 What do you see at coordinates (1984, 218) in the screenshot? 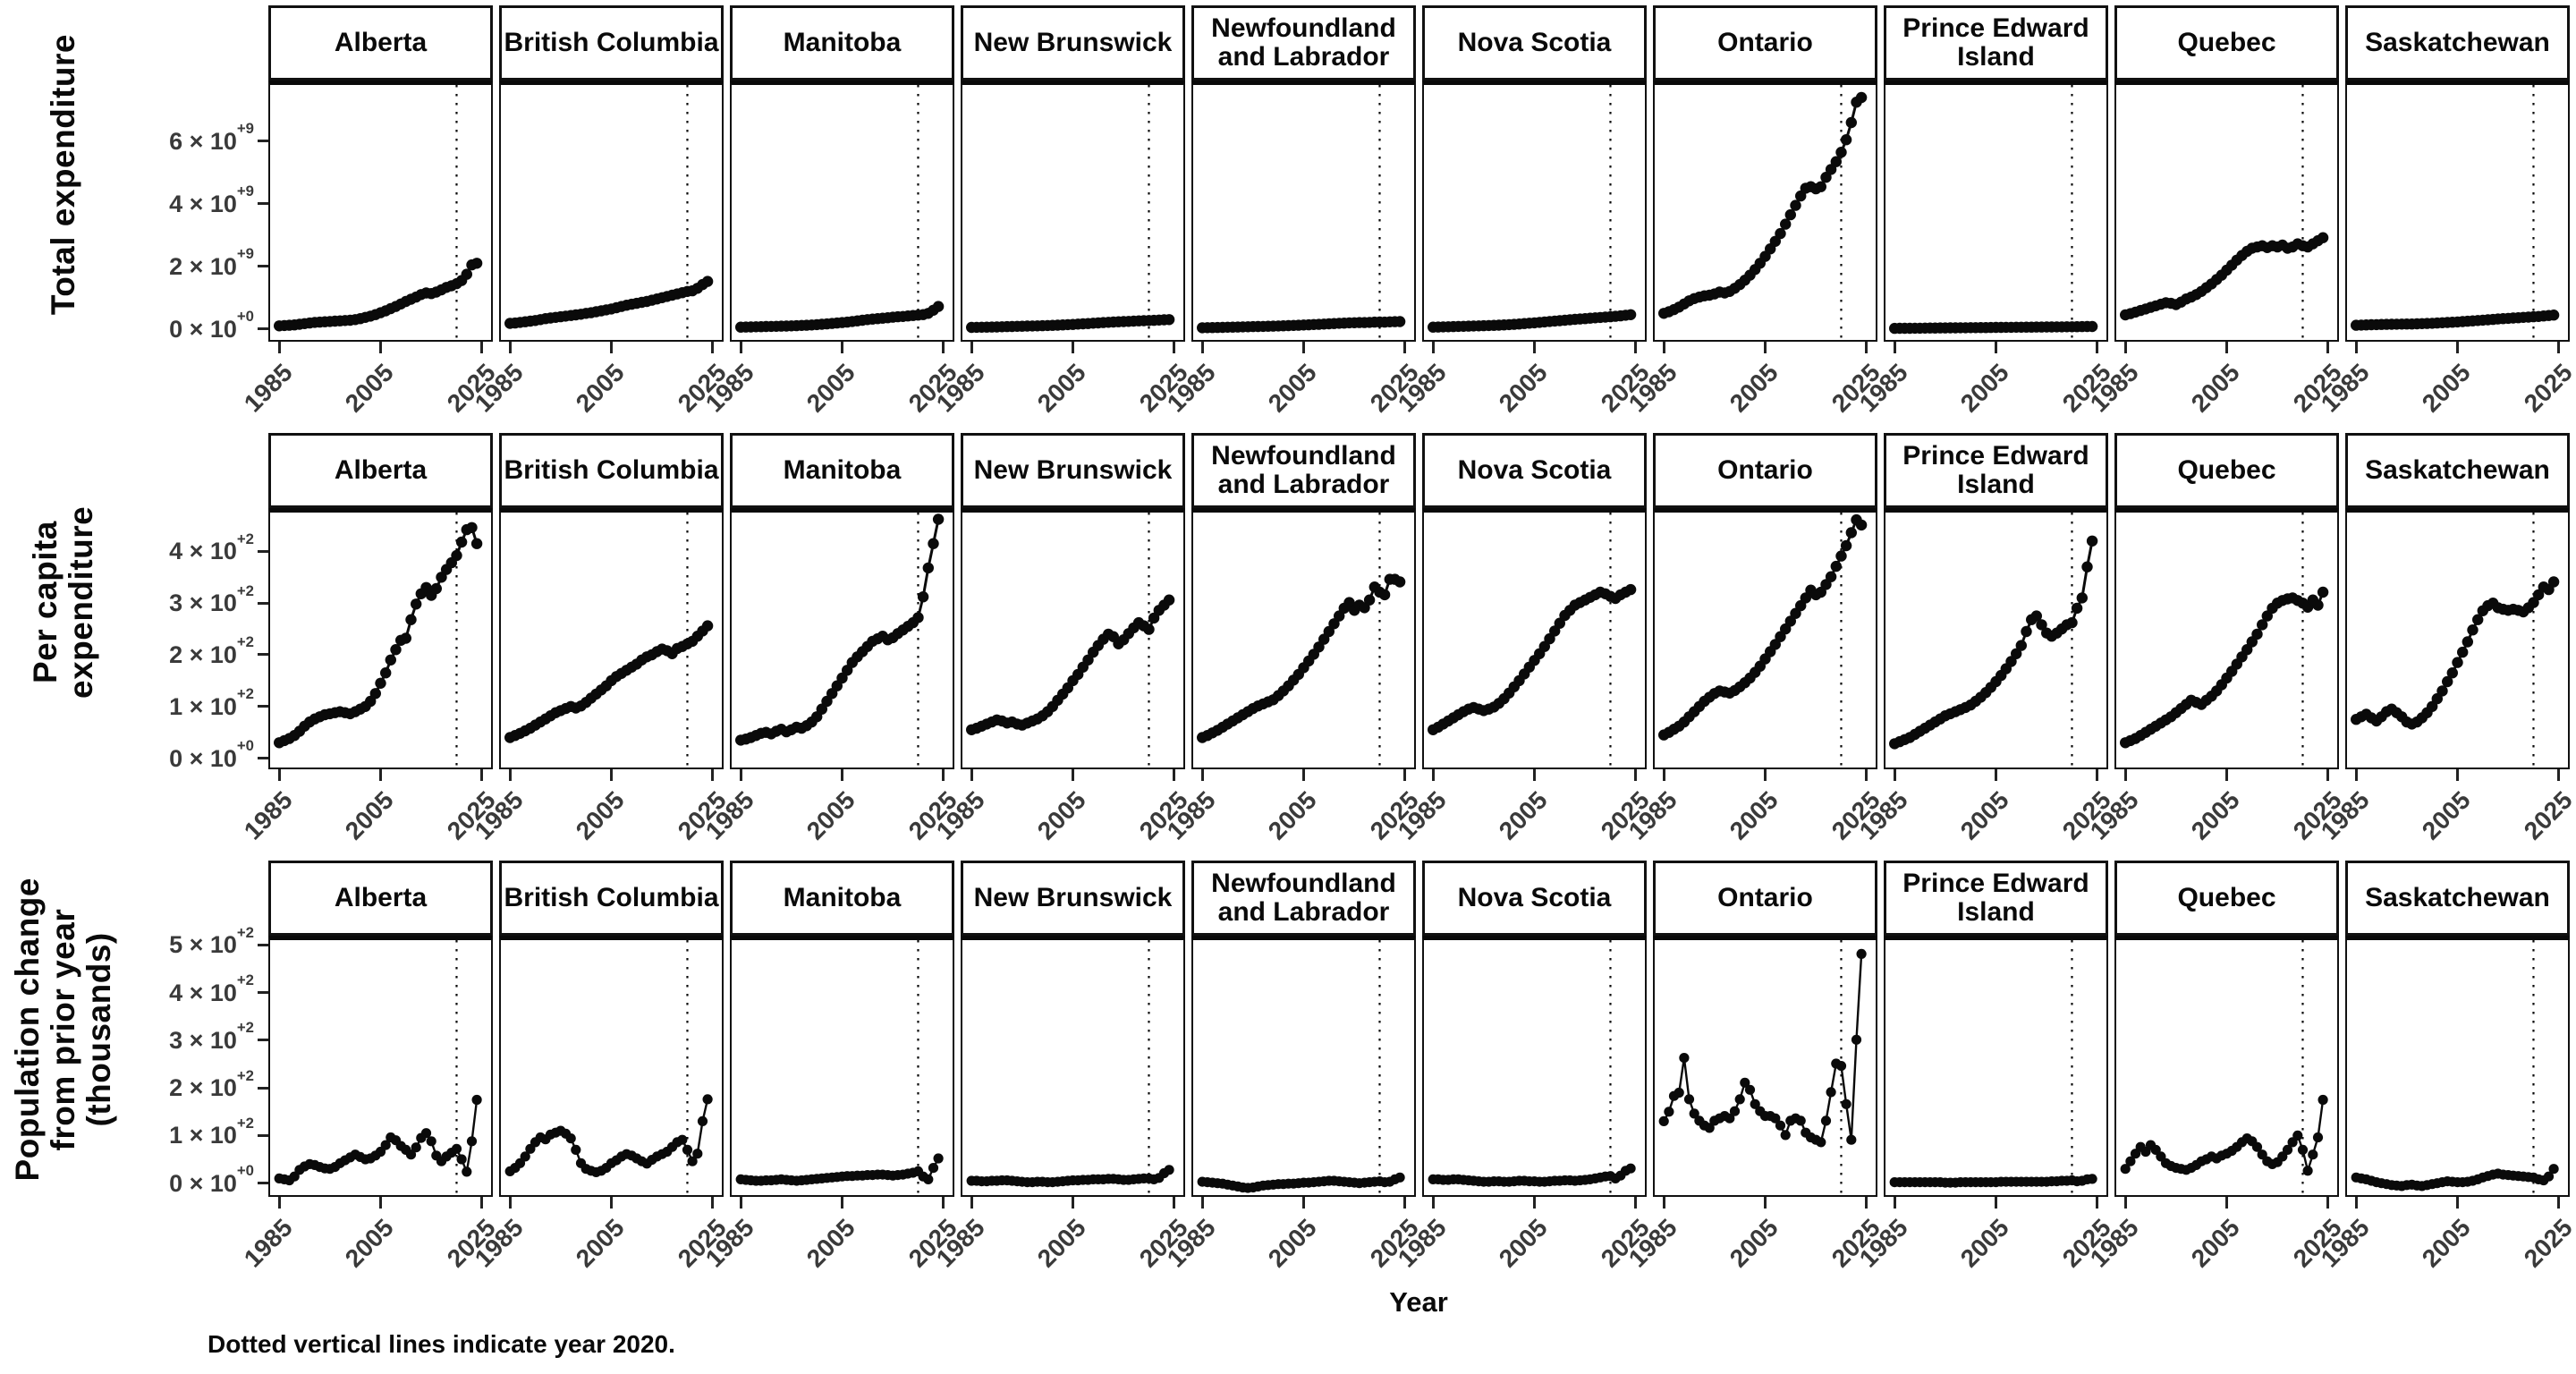
I see `facet-panel: Prince Edward Island 1985 2005 2025` at bounding box center [1984, 218].